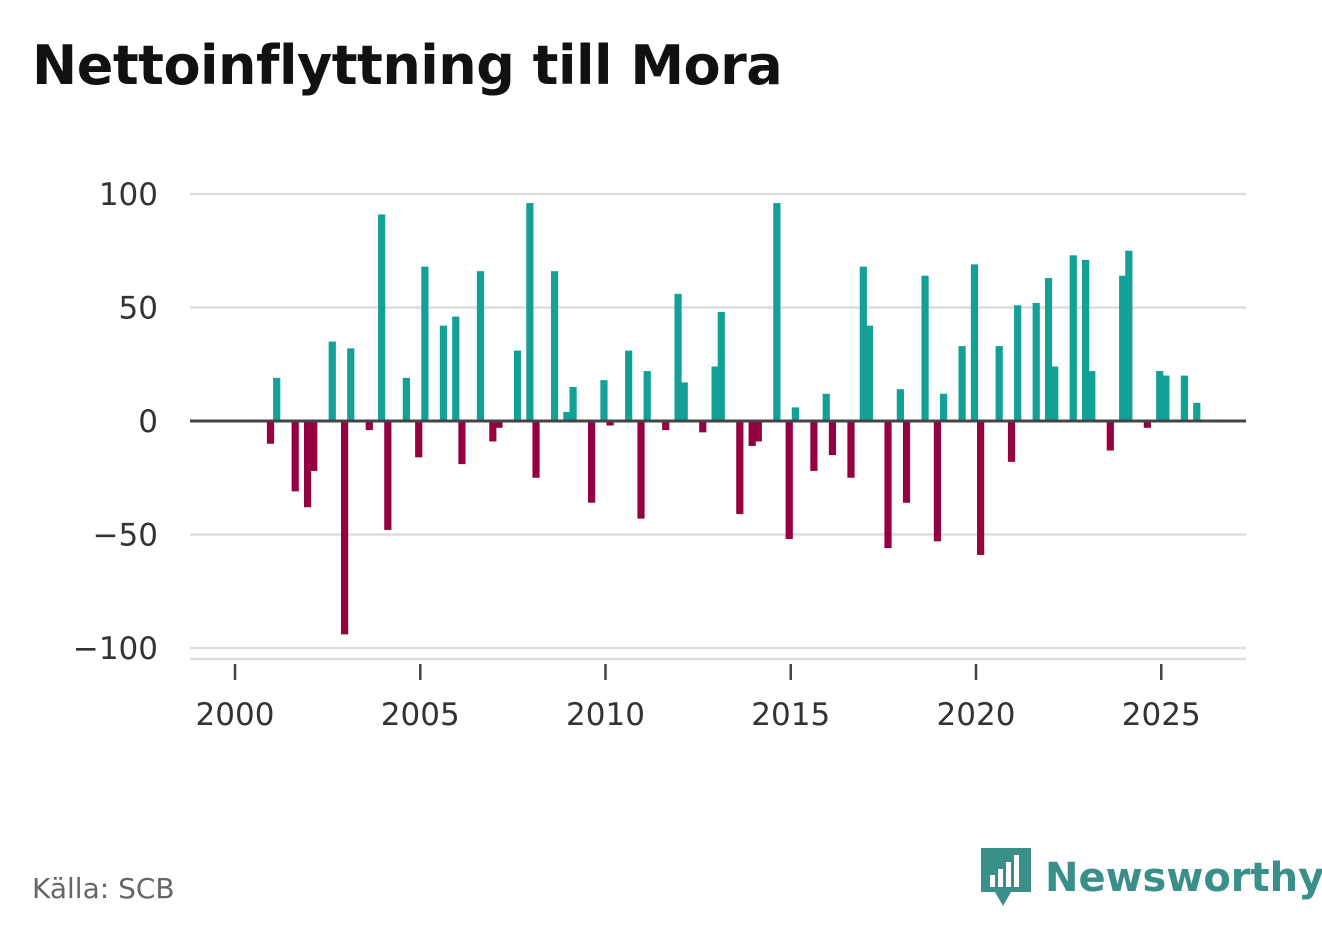 This screenshot has width=1322, height=939. Describe the element at coordinates (790, 715) in the screenshot. I see `x-tick-label: 2015` at that location.